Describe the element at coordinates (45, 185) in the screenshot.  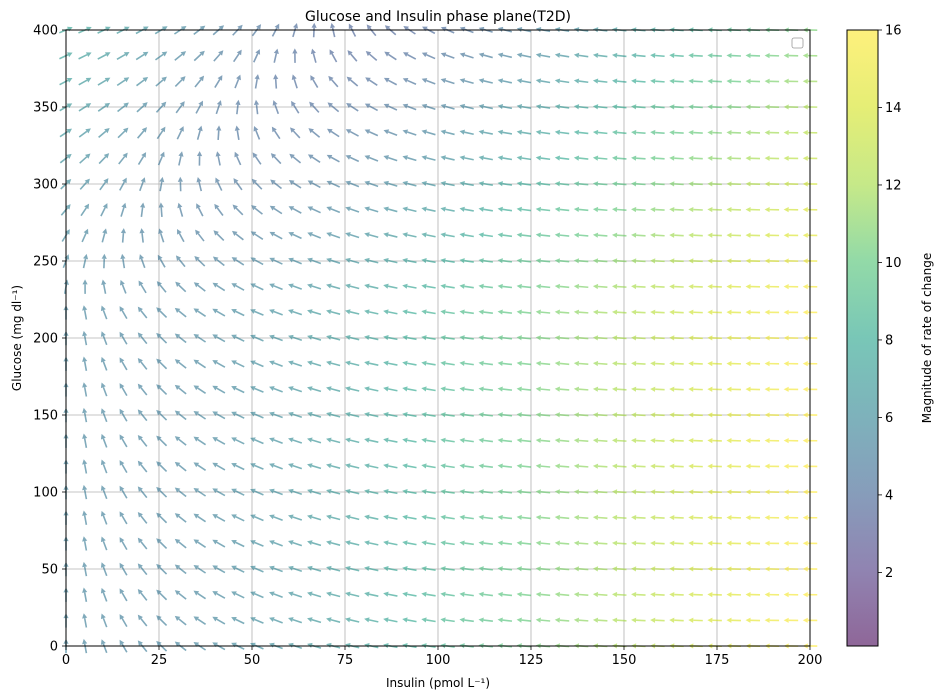
I see `y-tick-label: 300` at that location.